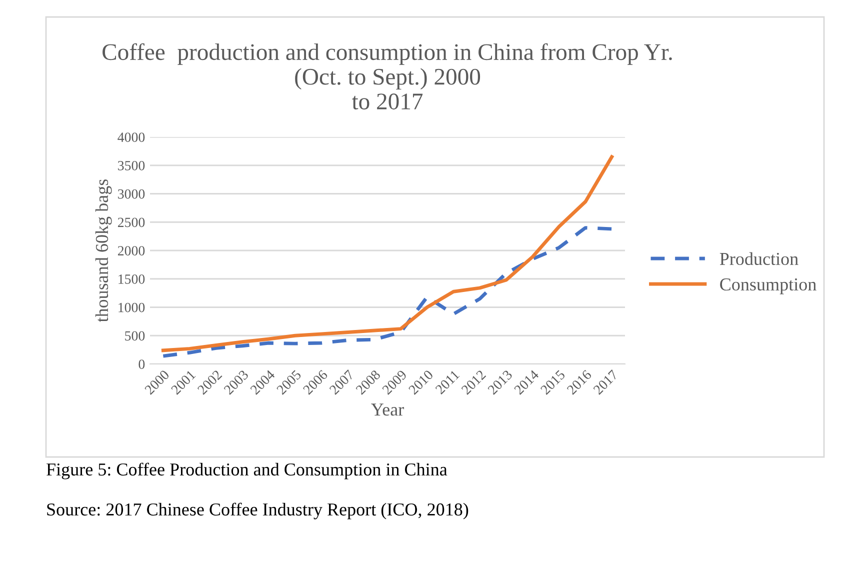  Describe the element at coordinates (141, 364) in the screenshot. I see `y-tick-label: 0` at that location.